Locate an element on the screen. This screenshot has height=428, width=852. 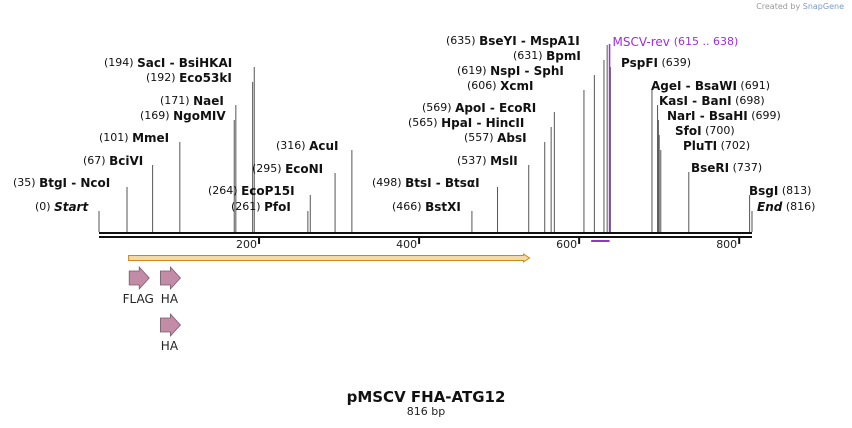
site-position: (35) is located at coordinates (26, 182).